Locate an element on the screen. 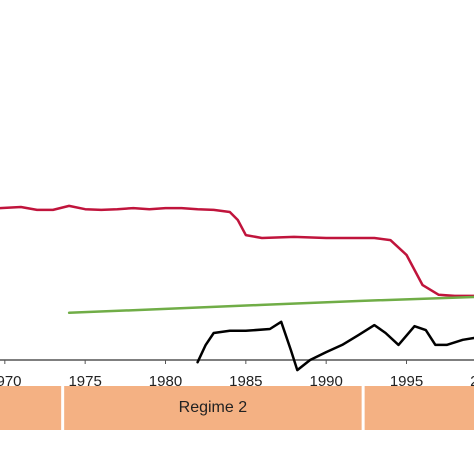 This screenshot has height=474, width=474. regime-band is located at coordinates (237, 408).